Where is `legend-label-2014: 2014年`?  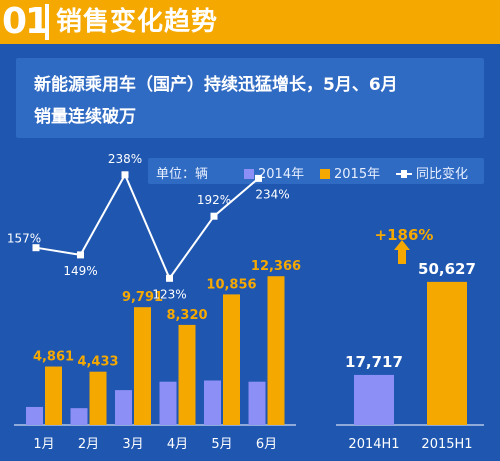 legend-label-2014: 2014年 is located at coordinates (281, 174).